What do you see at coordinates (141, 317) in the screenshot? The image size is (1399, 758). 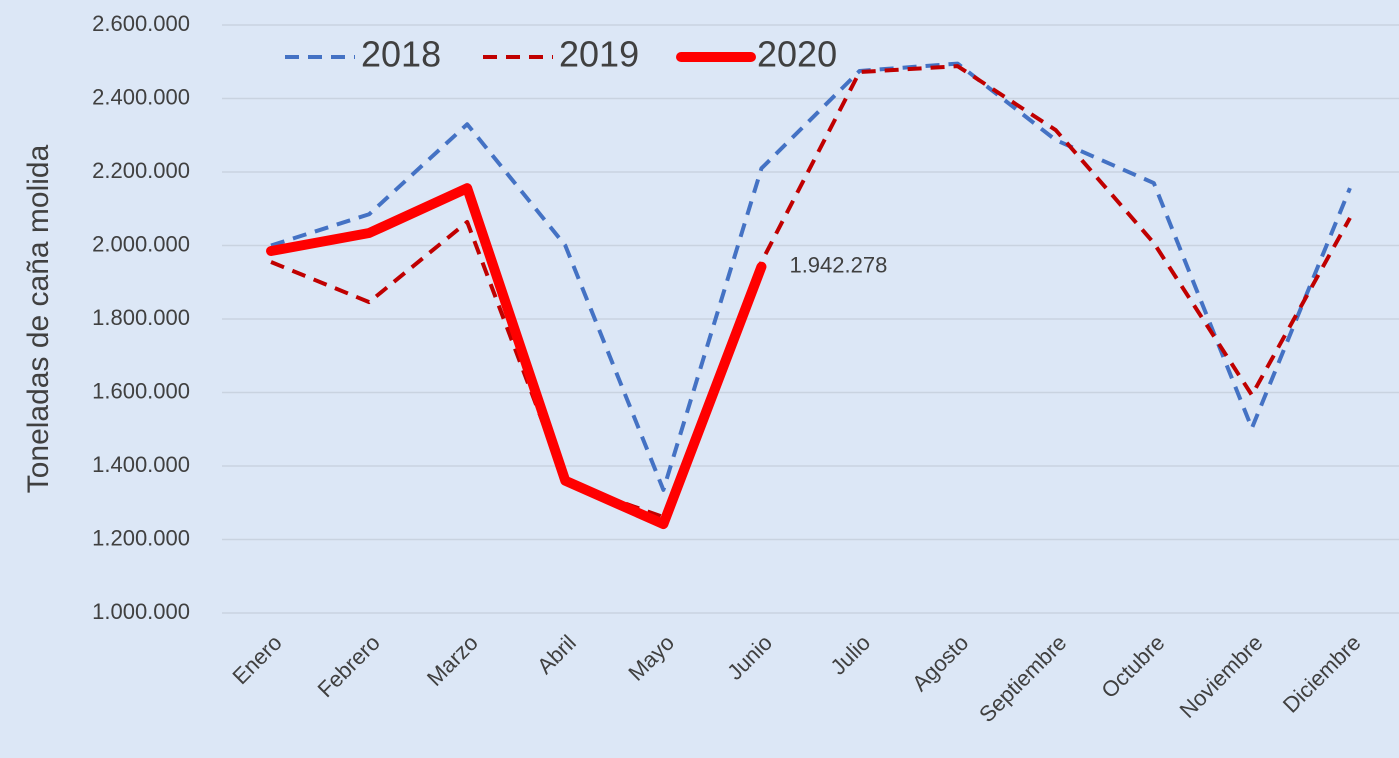 I see `y-tick-label: 1.800.000` at bounding box center [141, 317].